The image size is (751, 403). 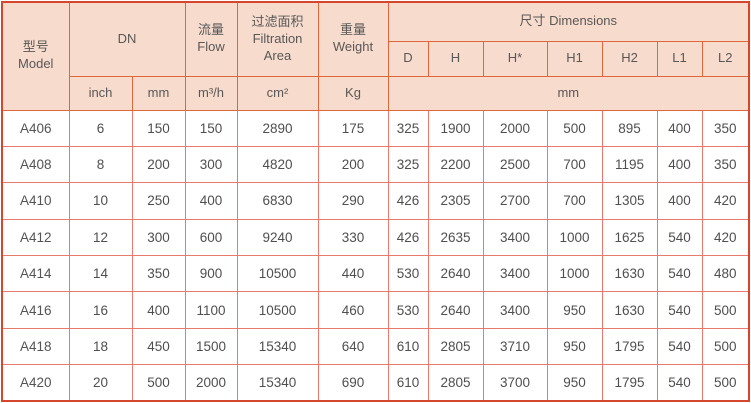 What do you see at coordinates (629, 346) in the screenshot?
I see `value-cell: 1795` at bounding box center [629, 346].